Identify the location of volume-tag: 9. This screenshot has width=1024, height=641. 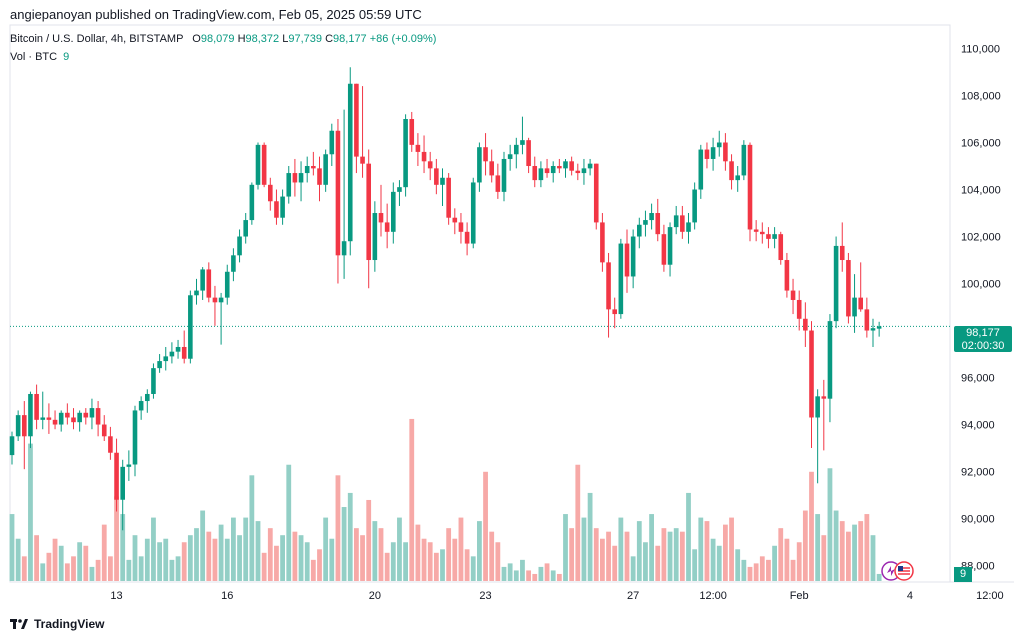
(963, 574).